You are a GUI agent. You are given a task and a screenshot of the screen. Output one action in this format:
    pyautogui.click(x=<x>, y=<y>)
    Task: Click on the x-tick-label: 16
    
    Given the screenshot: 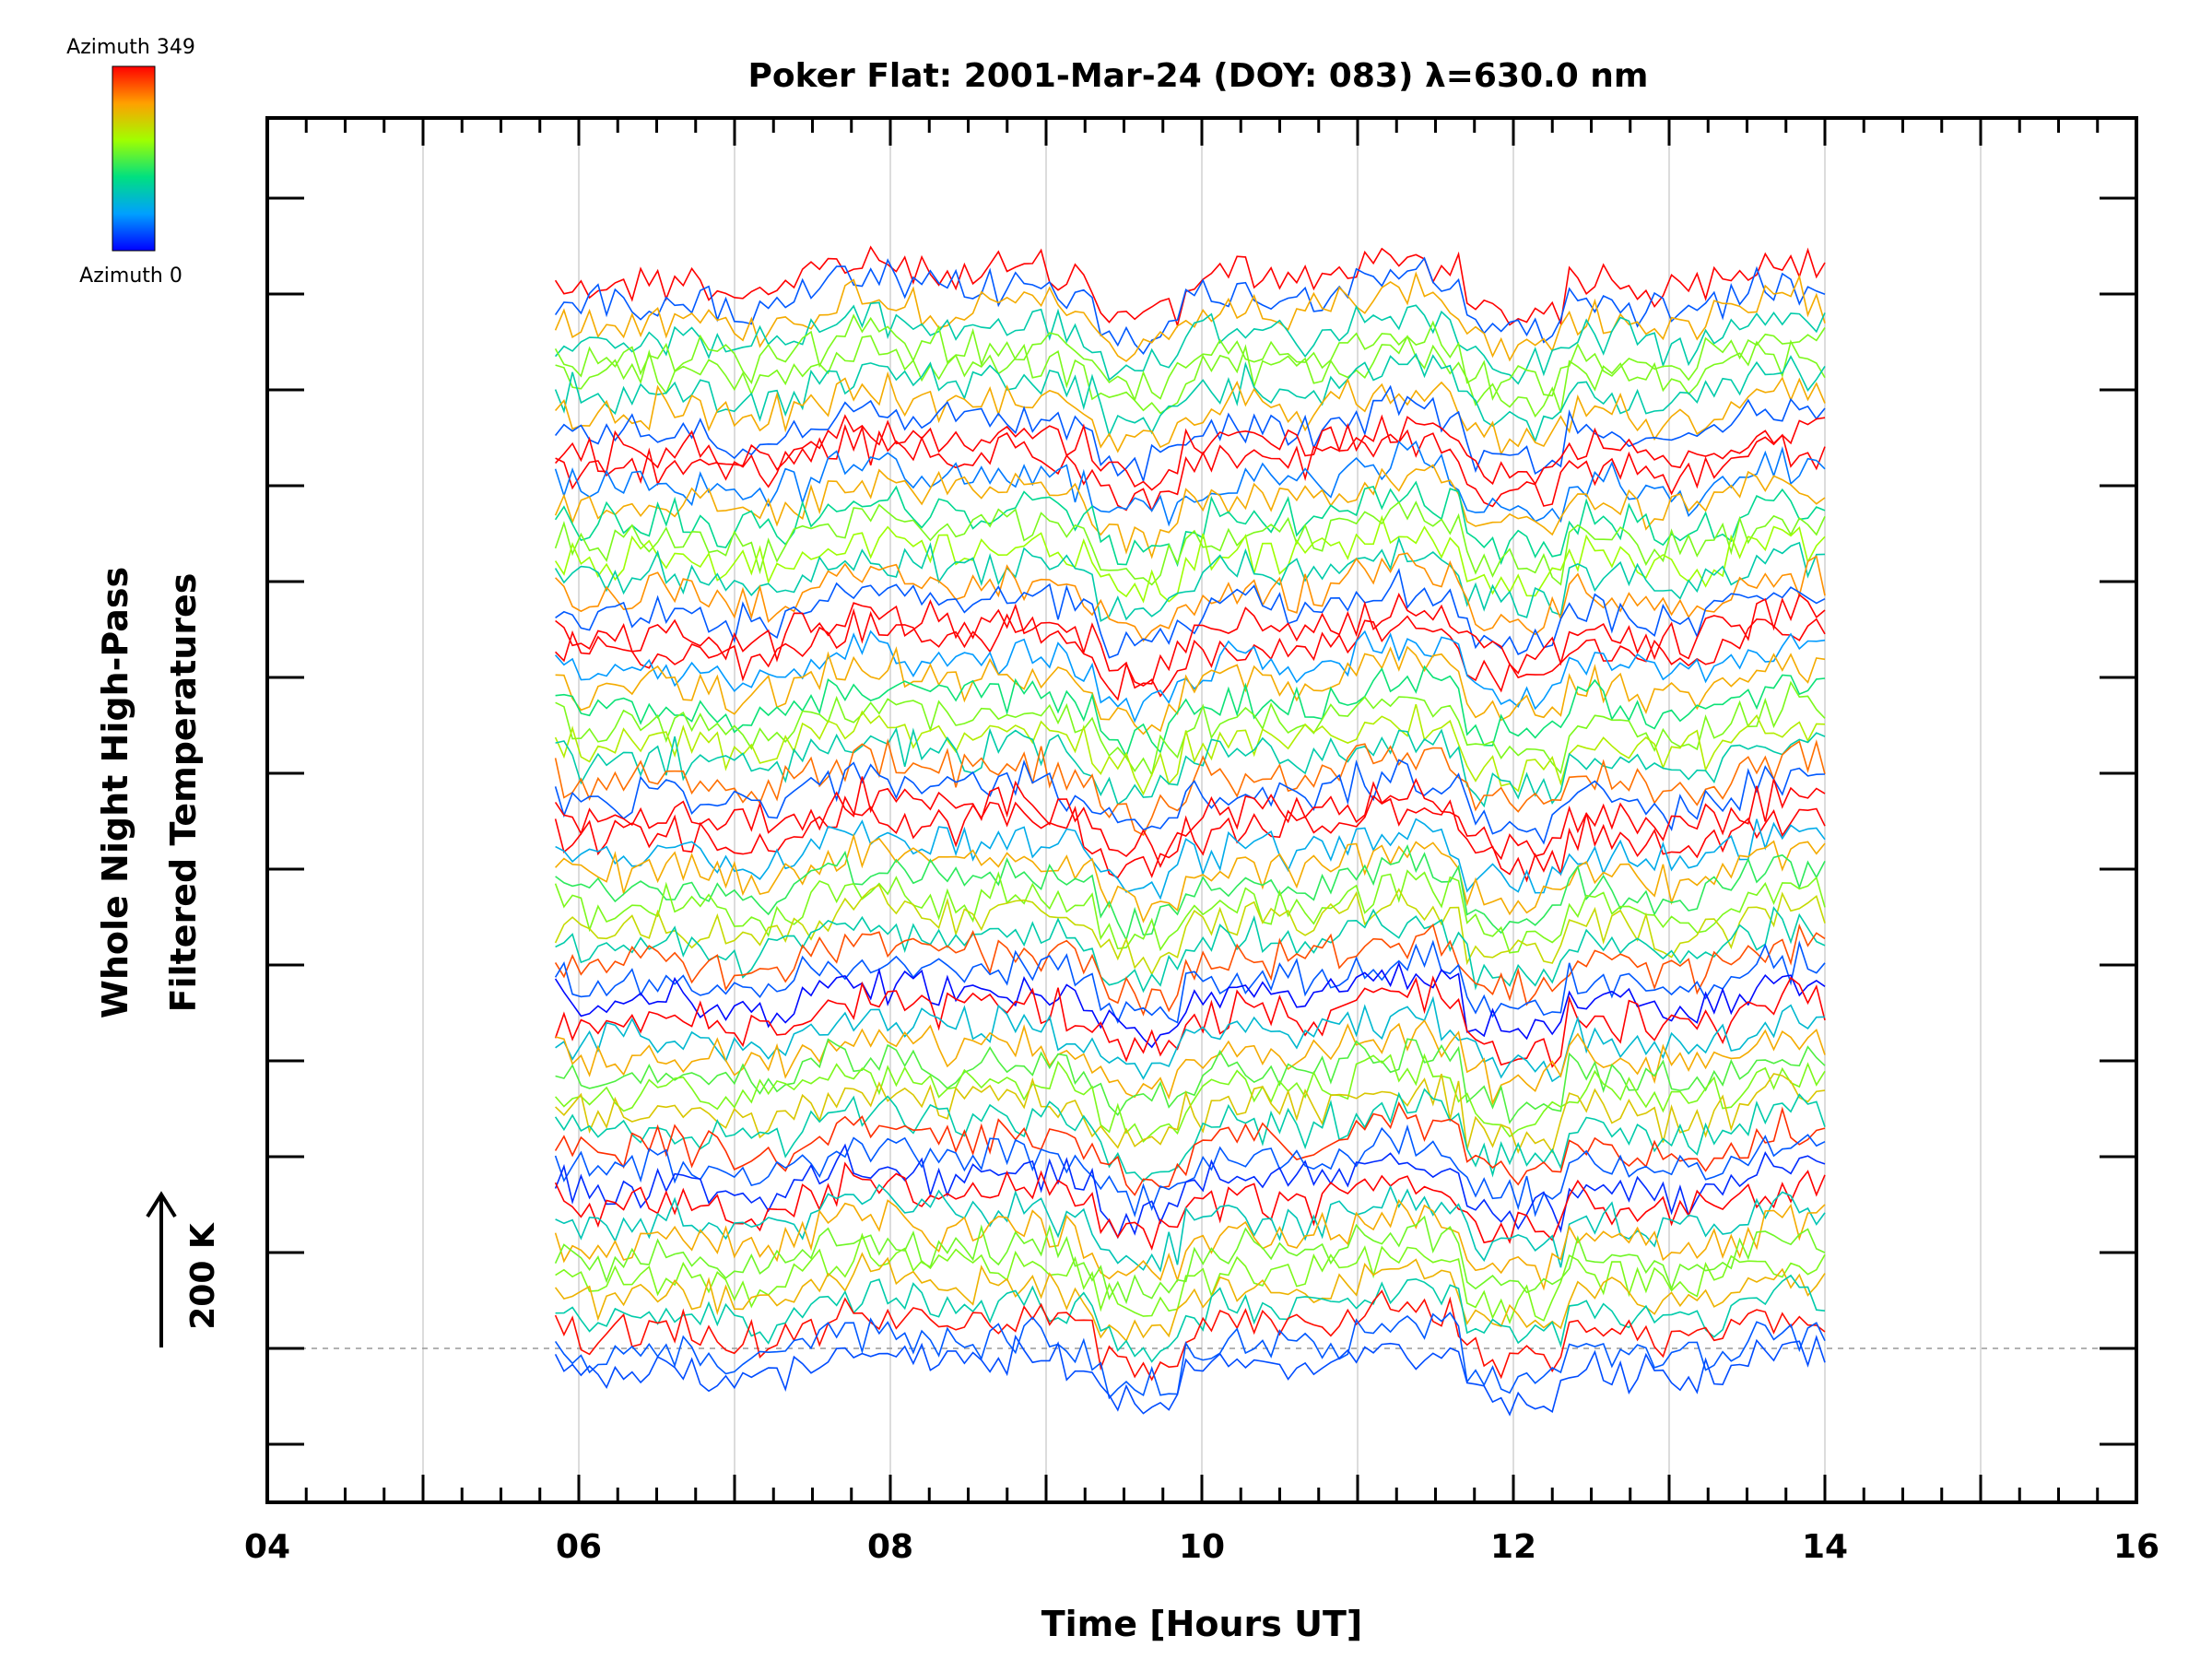 What is the action you would take?
    pyautogui.click(x=2136, y=1547)
    